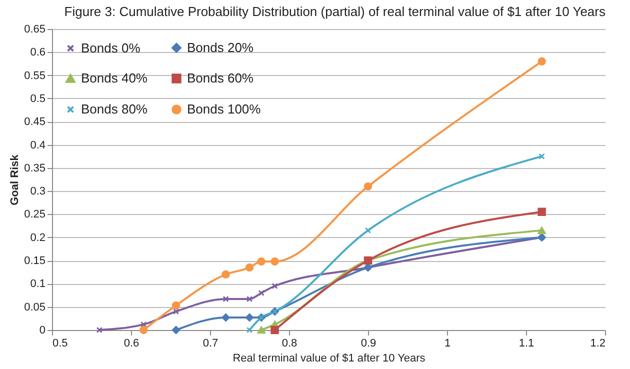 The width and height of the screenshot is (630, 369). I want to click on y-axis-title: Goal Risk, so click(15, 180).